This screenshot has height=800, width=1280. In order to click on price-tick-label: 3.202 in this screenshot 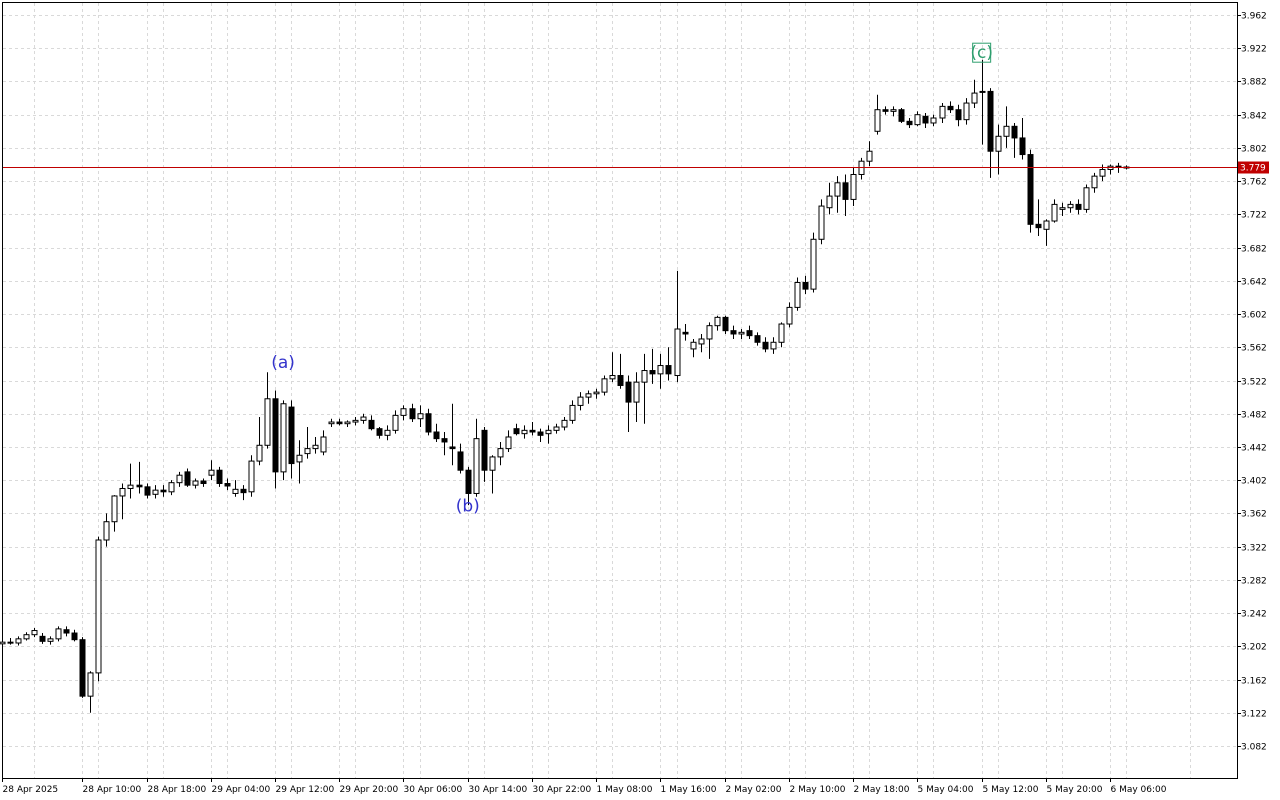, I will do `click(1254, 648)`.